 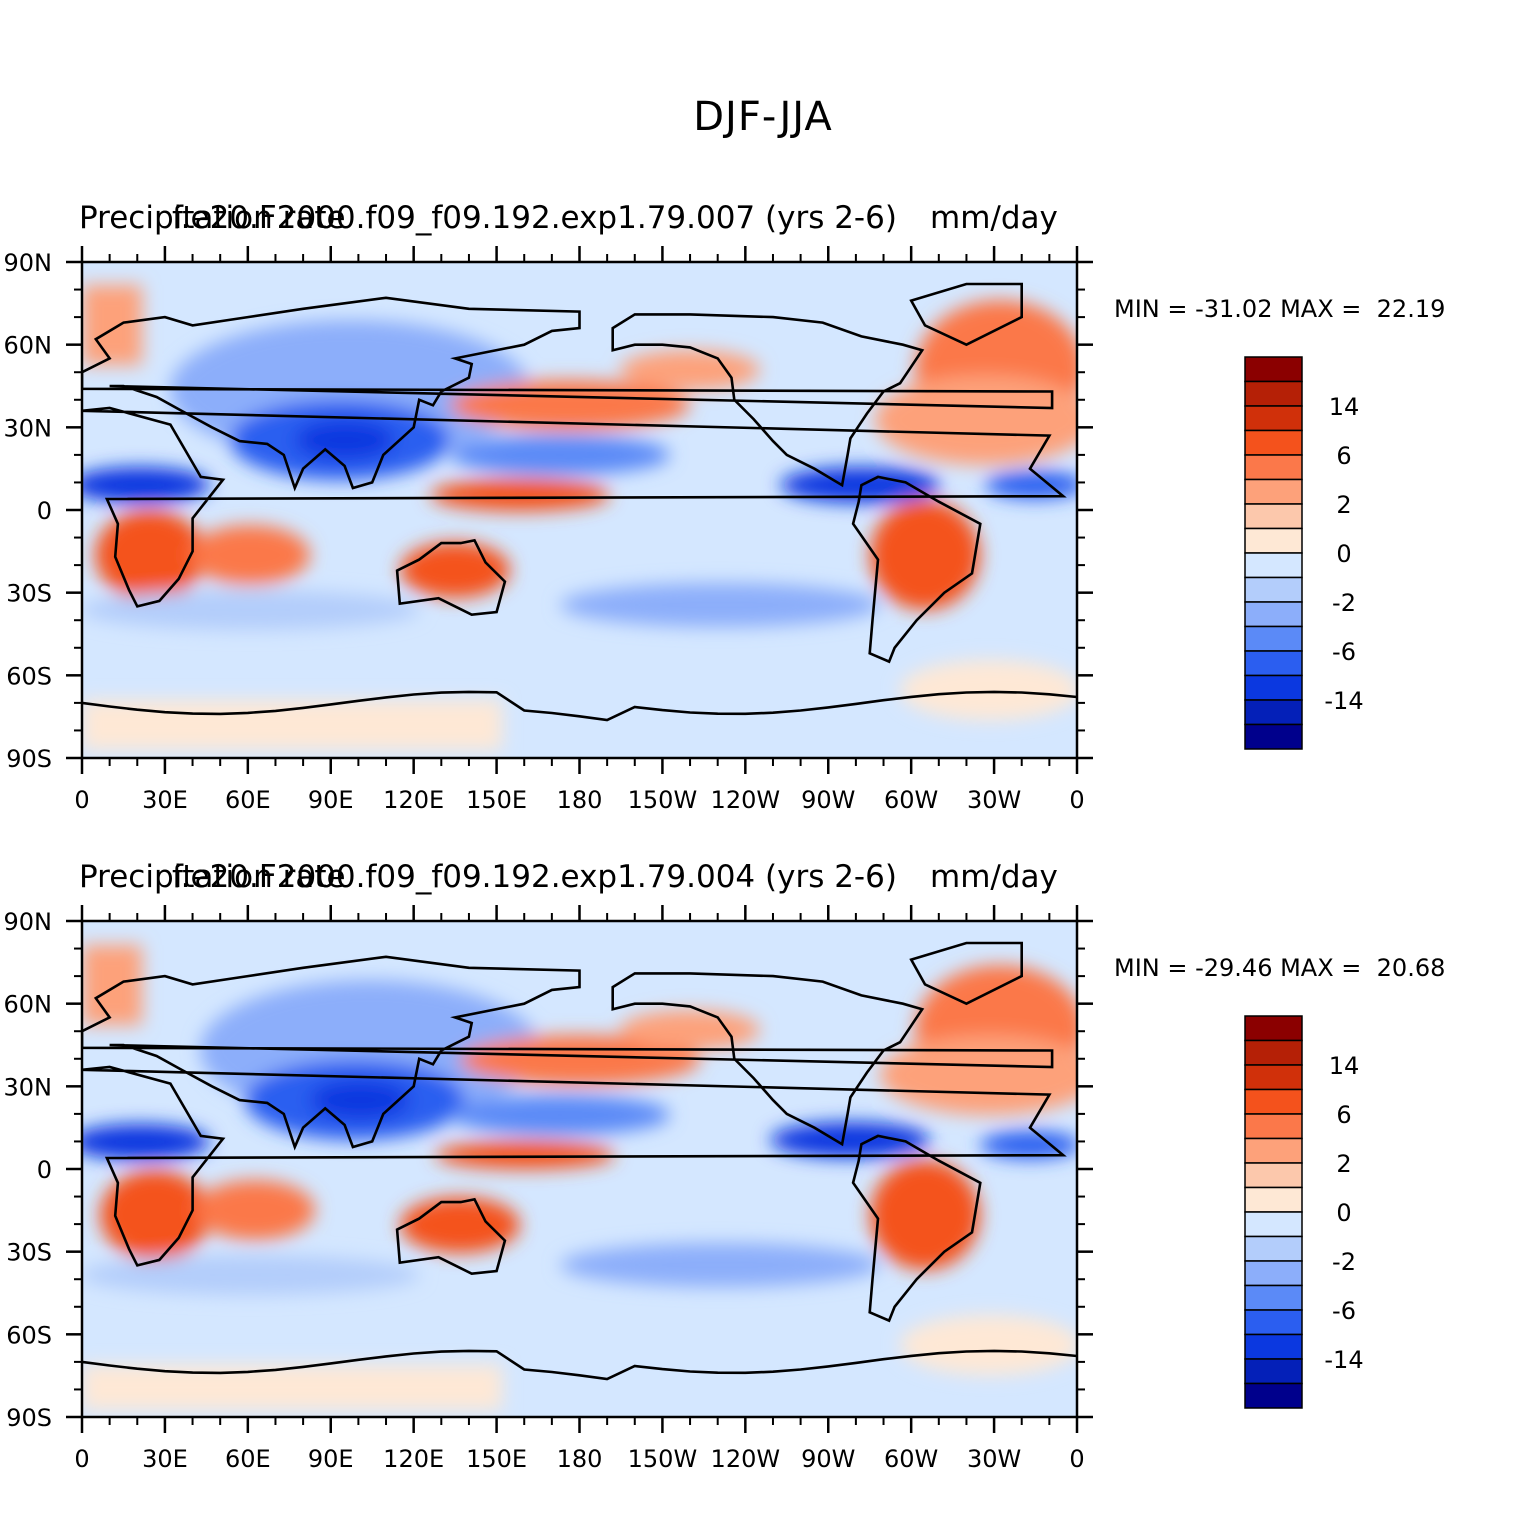 I want to click on panel1-title-left: Precipitation rate, so click(x=212, y=218).